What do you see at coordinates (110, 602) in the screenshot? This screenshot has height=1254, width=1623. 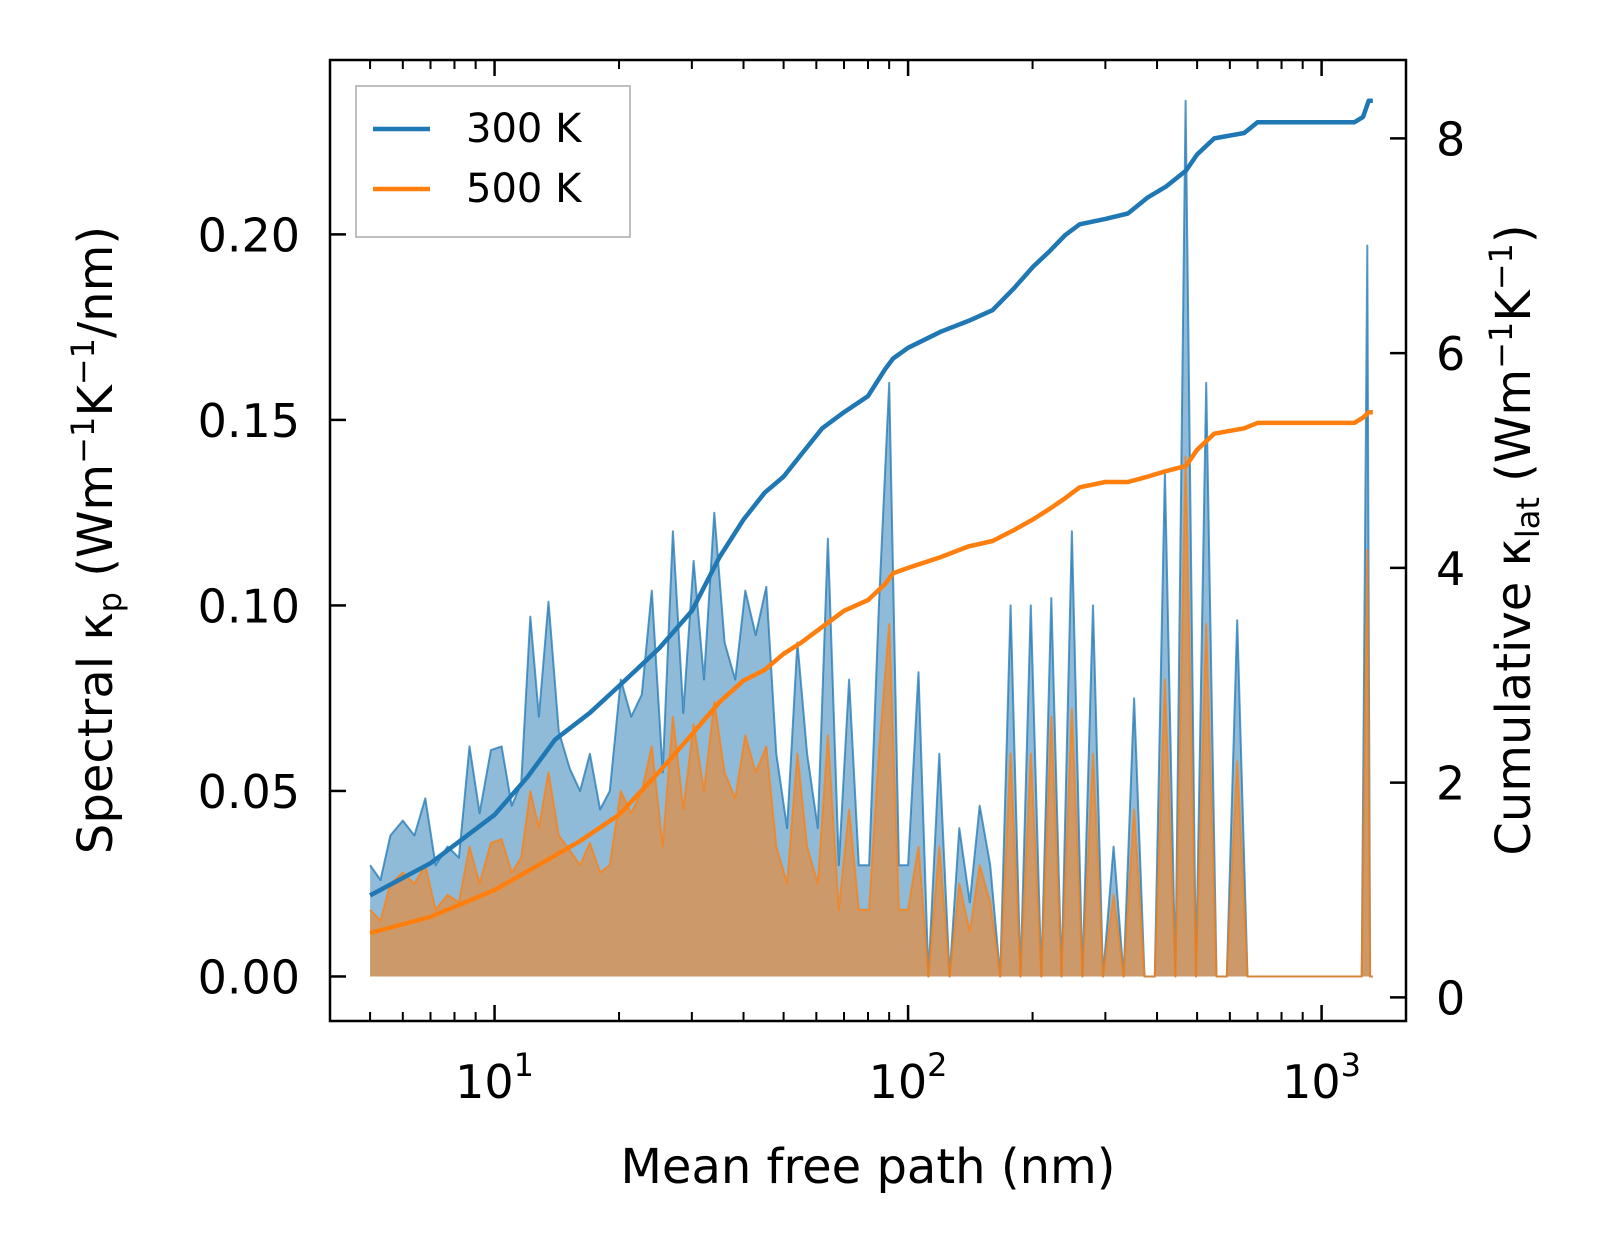 I see `y-label-sub: p` at bounding box center [110, 602].